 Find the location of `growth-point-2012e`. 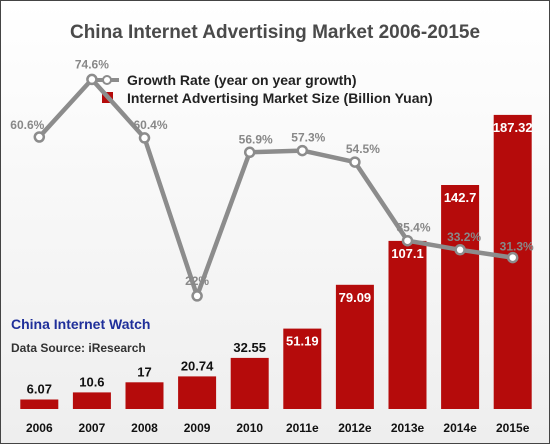

growth-point-2012e is located at coordinates (355, 162).